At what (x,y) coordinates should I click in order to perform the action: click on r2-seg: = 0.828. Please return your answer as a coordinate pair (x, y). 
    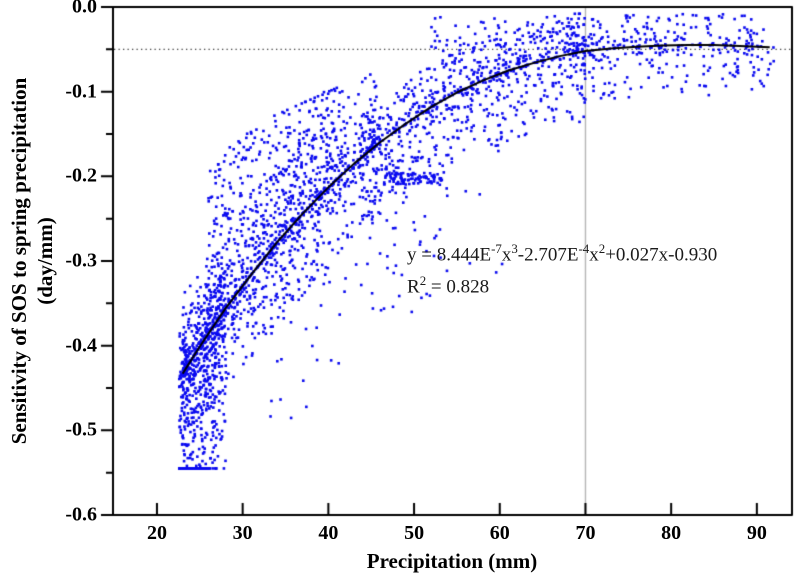
    Looking at the image, I should click on (458, 287).